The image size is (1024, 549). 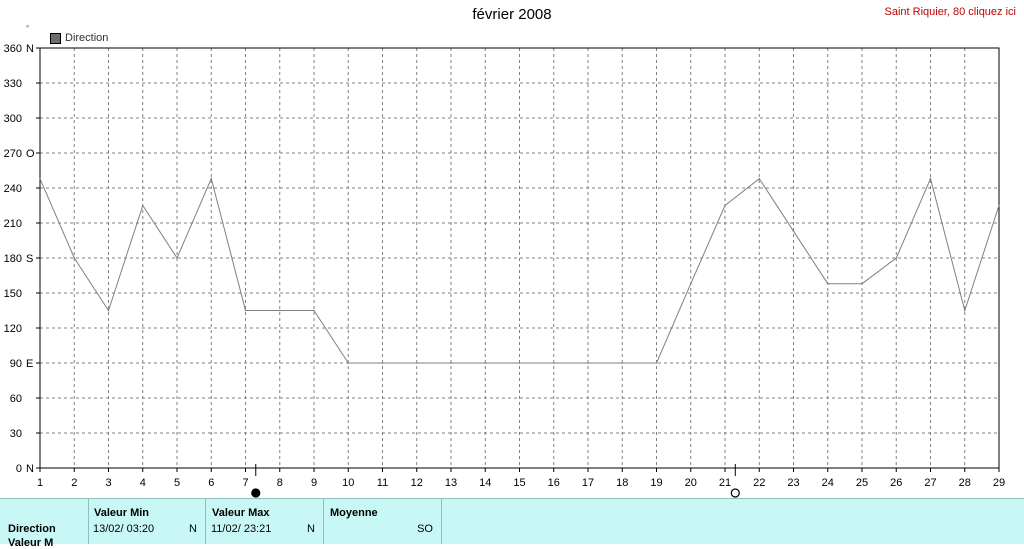 What do you see at coordinates (13, 224) in the screenshot?
I see `y-tick-label: 210` at bounding box center [13, 224].